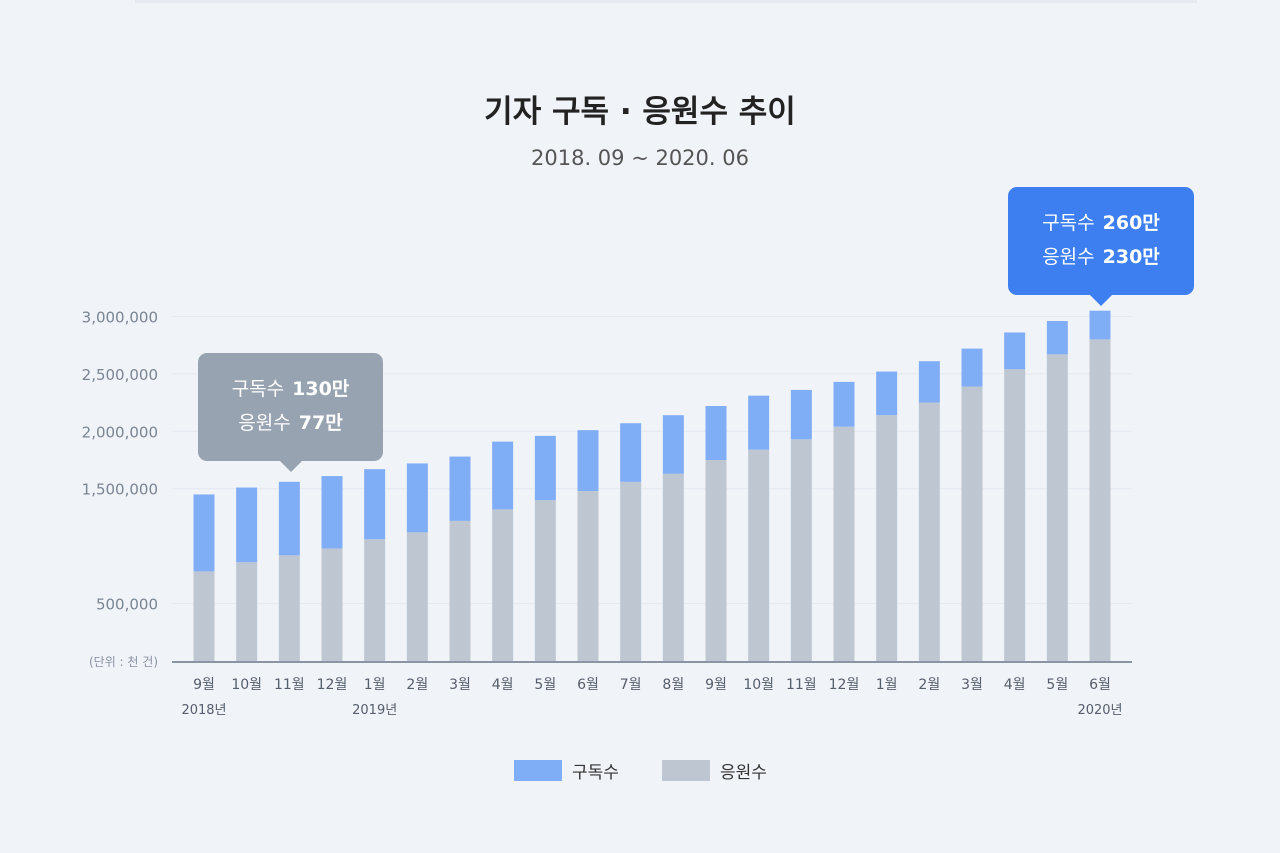  What do you see at coordinates (1099, 710) in the screenshot?
I see `year-label: 2020년` at bounding box center [1099, 710].